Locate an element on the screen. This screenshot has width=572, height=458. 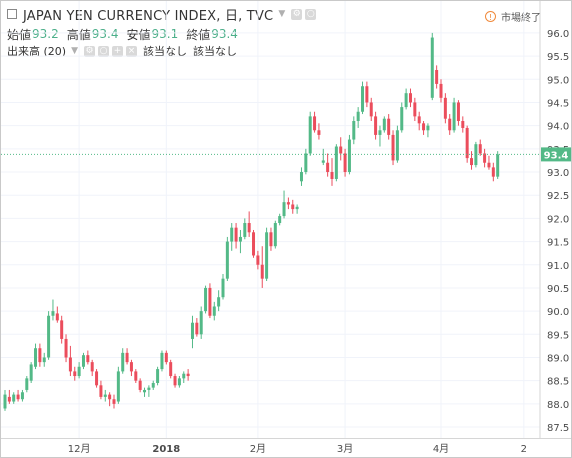
volume-label: 出来高 (20) is located at coordinates (37, 51).